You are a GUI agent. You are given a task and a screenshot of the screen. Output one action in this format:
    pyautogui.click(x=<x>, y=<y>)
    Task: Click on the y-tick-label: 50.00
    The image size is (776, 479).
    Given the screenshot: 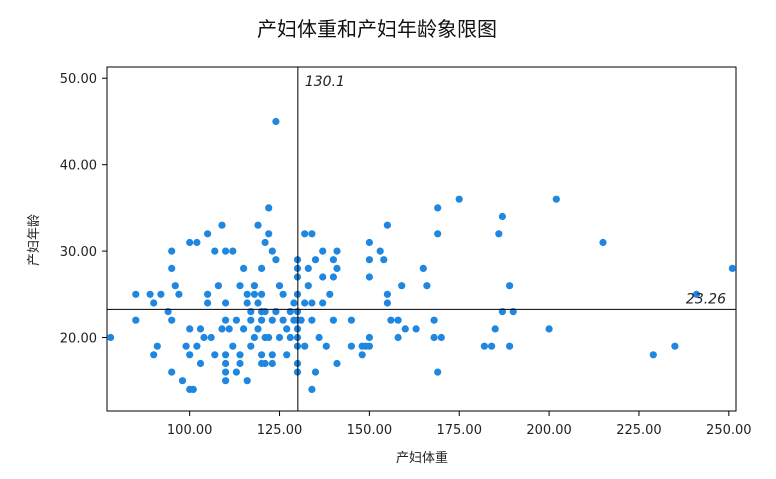 What is the action you would take?
    pyautogui.click(x=78, y=79)
    